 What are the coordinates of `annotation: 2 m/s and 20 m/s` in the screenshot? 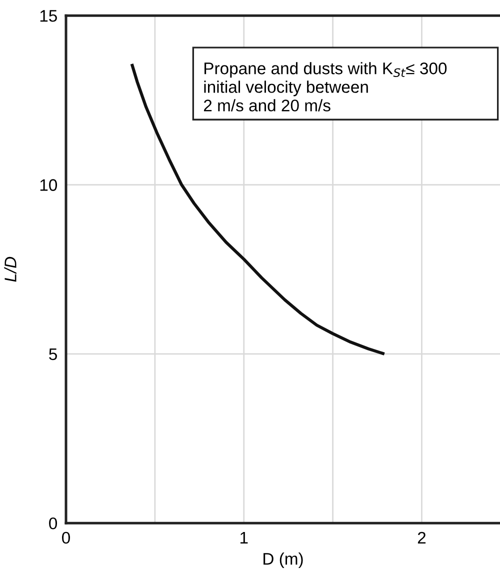 It's located at (267, 105).